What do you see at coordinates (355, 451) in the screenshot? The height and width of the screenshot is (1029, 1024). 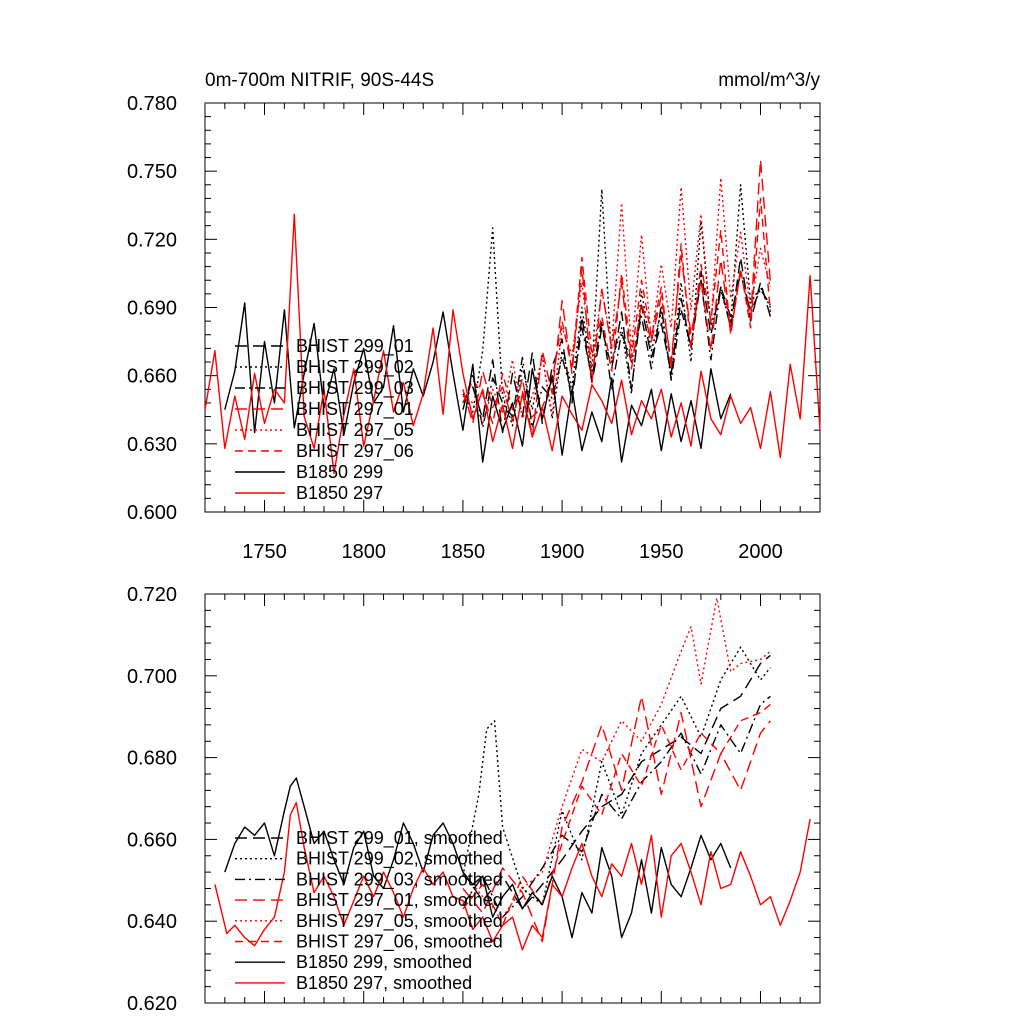 I see `legend-label: BHIST 297_06` at bounding box center [355, 451].